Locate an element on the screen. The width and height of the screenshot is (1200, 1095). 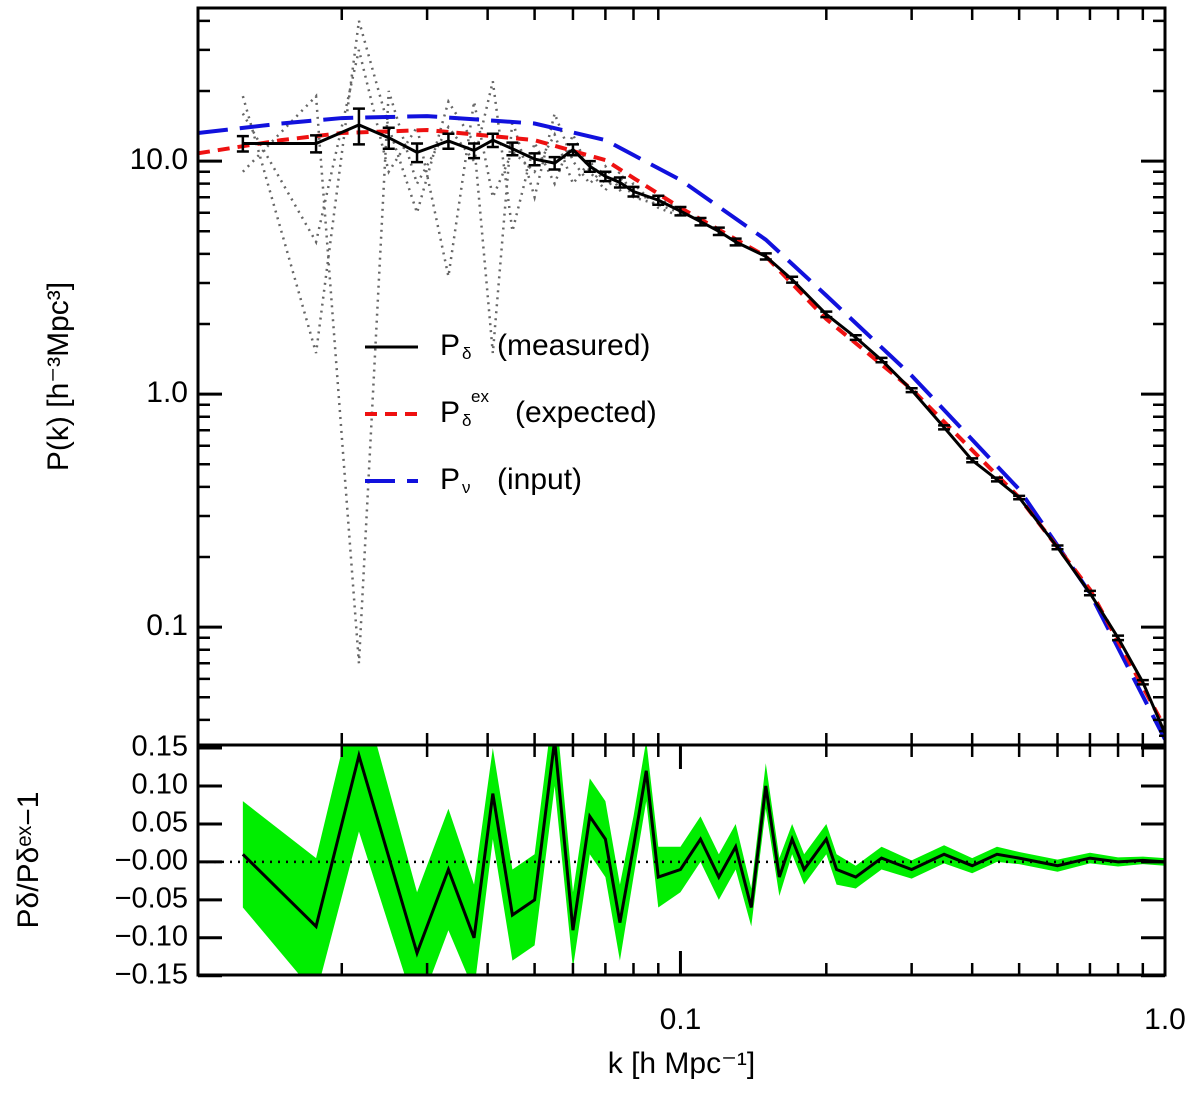
legend-text: (measured) is located at coordinates (573, 345).